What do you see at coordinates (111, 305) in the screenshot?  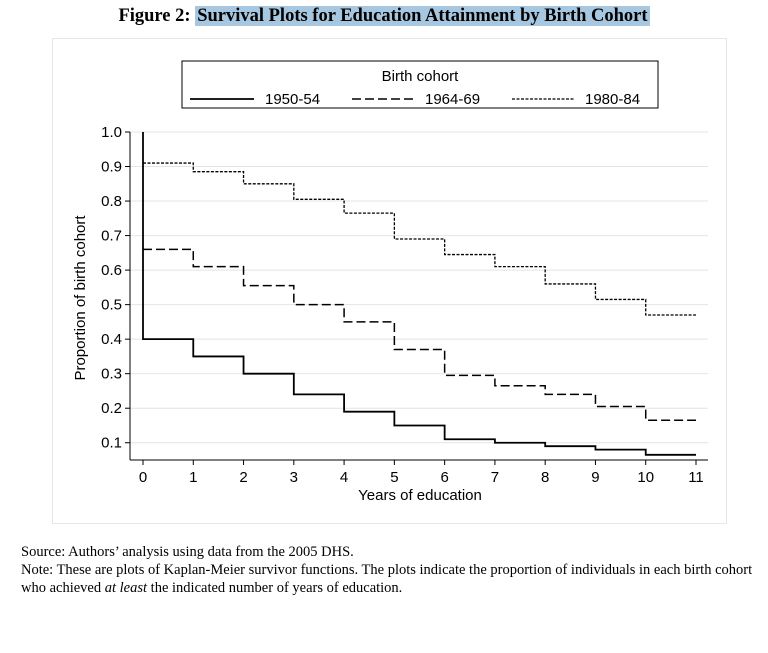 I see `y-tick-label: 0.5` at bounding box center [111, 305].